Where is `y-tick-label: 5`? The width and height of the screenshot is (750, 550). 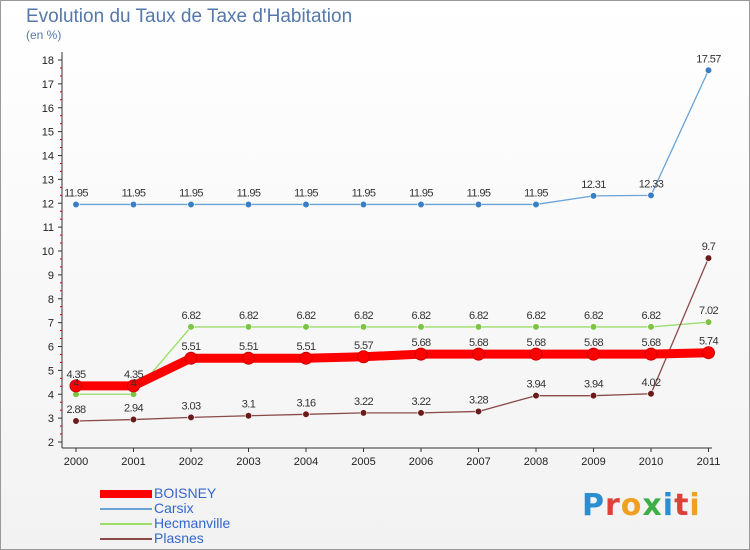
y-tick-label: 5 is located at coordinates (51, 371).